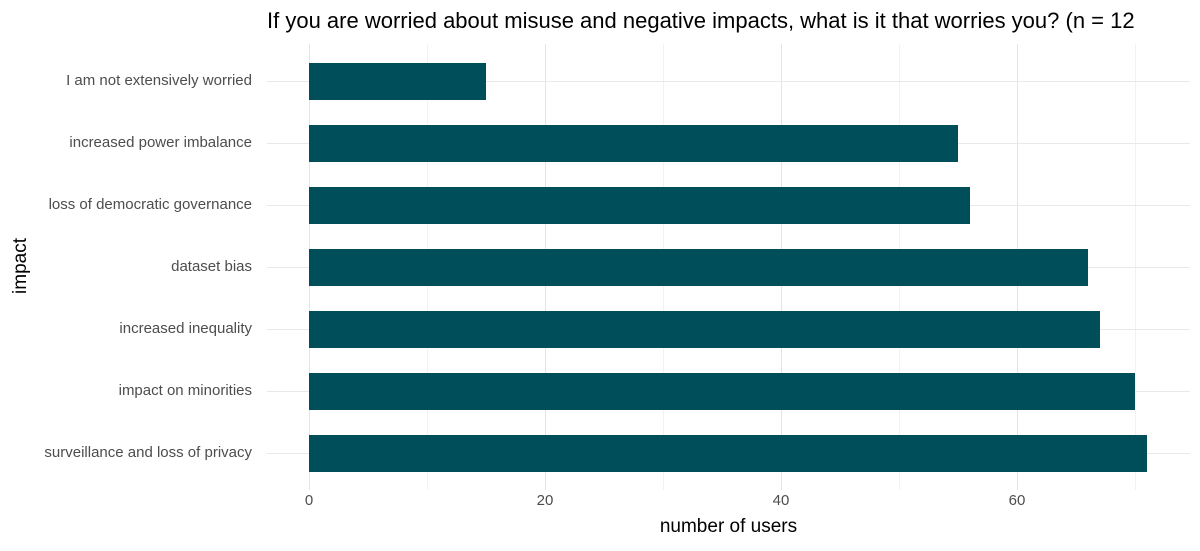  Describe the element at coordinates (1017, 500) in the screenshot. I see `x-tick-label-60: 60` at that location.